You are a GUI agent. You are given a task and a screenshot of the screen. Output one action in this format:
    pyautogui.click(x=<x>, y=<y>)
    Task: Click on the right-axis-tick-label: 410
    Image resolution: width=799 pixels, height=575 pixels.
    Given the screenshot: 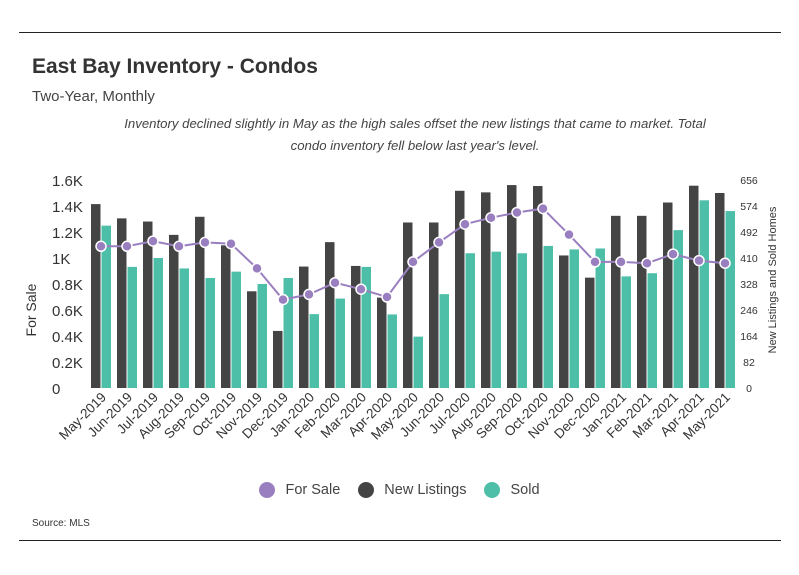 What is the action you would take?
    pyautogui.click(x=749, y=259)
    